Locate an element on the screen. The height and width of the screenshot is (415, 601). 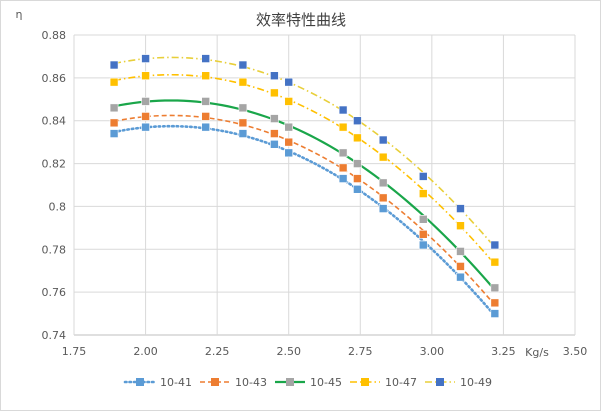
y-tick-label: 0.84 is located at coordinates (54, 121).